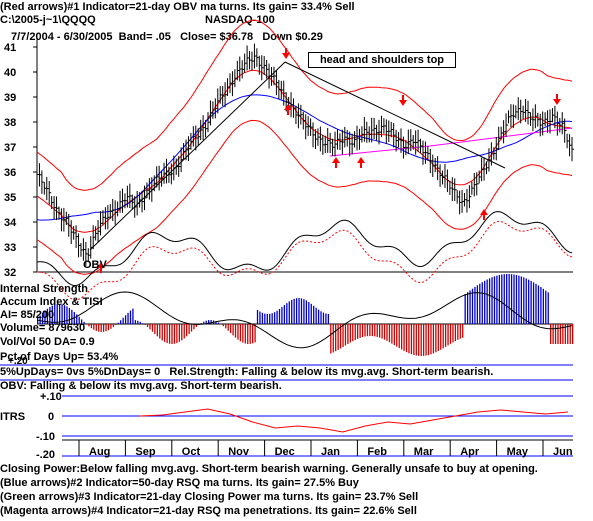 The height and width of the screenshot is (521, 593). Describe the element at coordinates (239, 452) in the screenshot. I see `month-label: Nov` at that location.